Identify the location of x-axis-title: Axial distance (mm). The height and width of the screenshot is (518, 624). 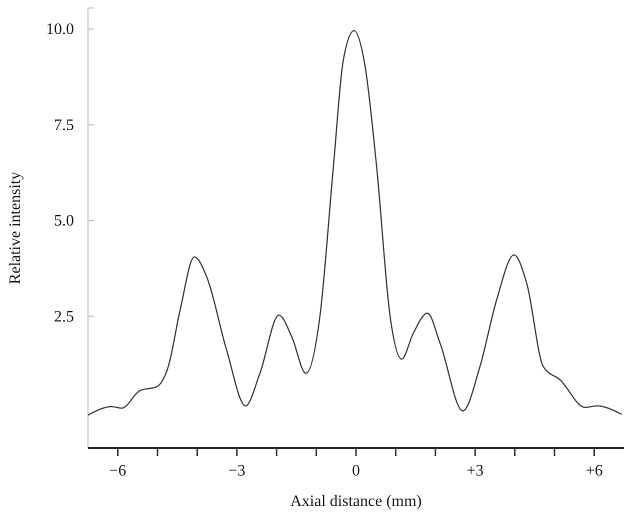
(356, 501).